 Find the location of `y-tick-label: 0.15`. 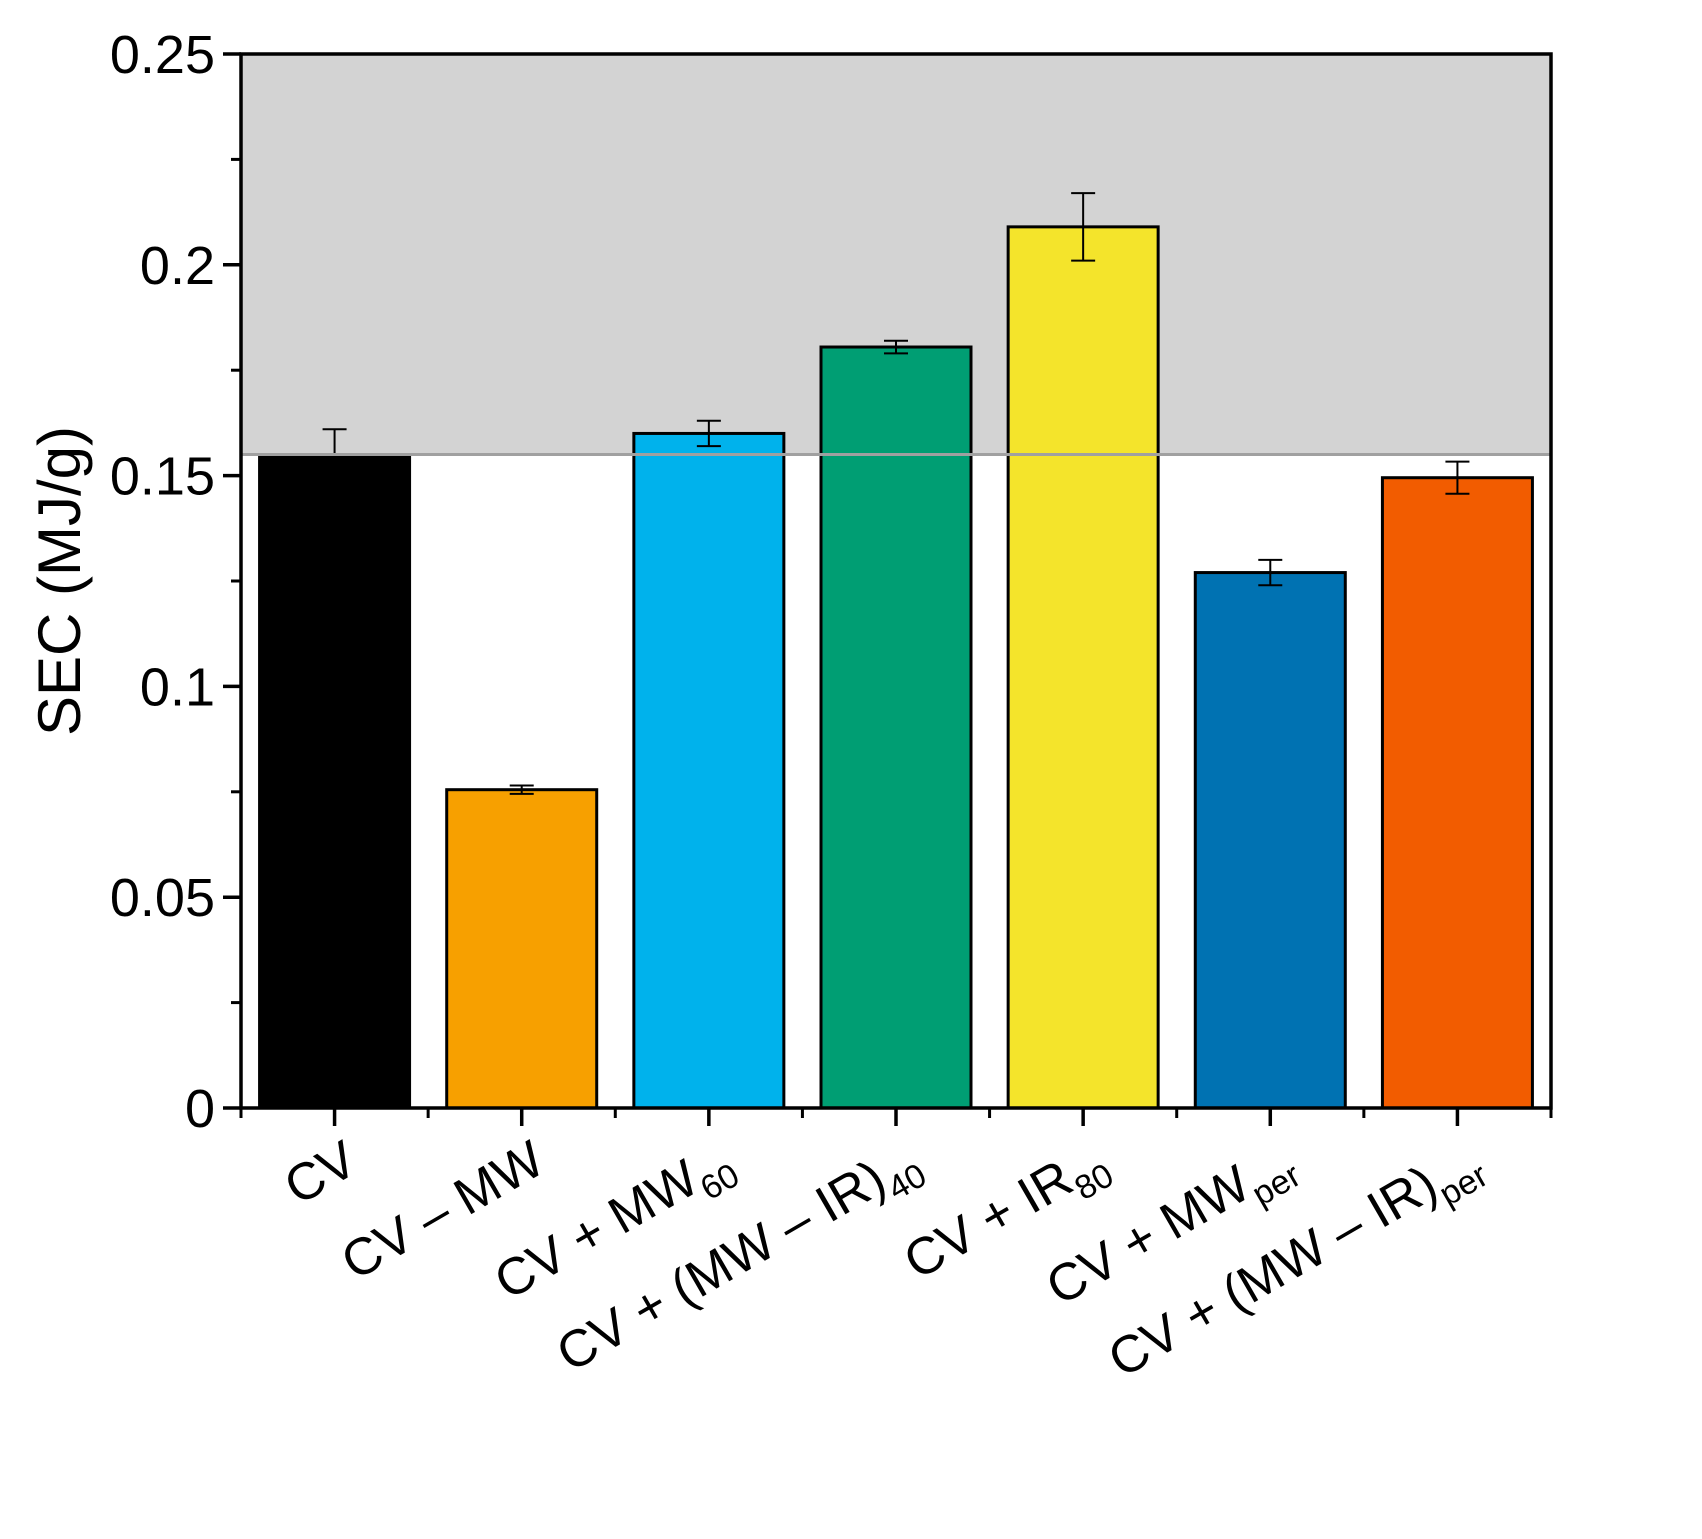

y-tick-label: 0.15 is located at coordinates (162, 477).